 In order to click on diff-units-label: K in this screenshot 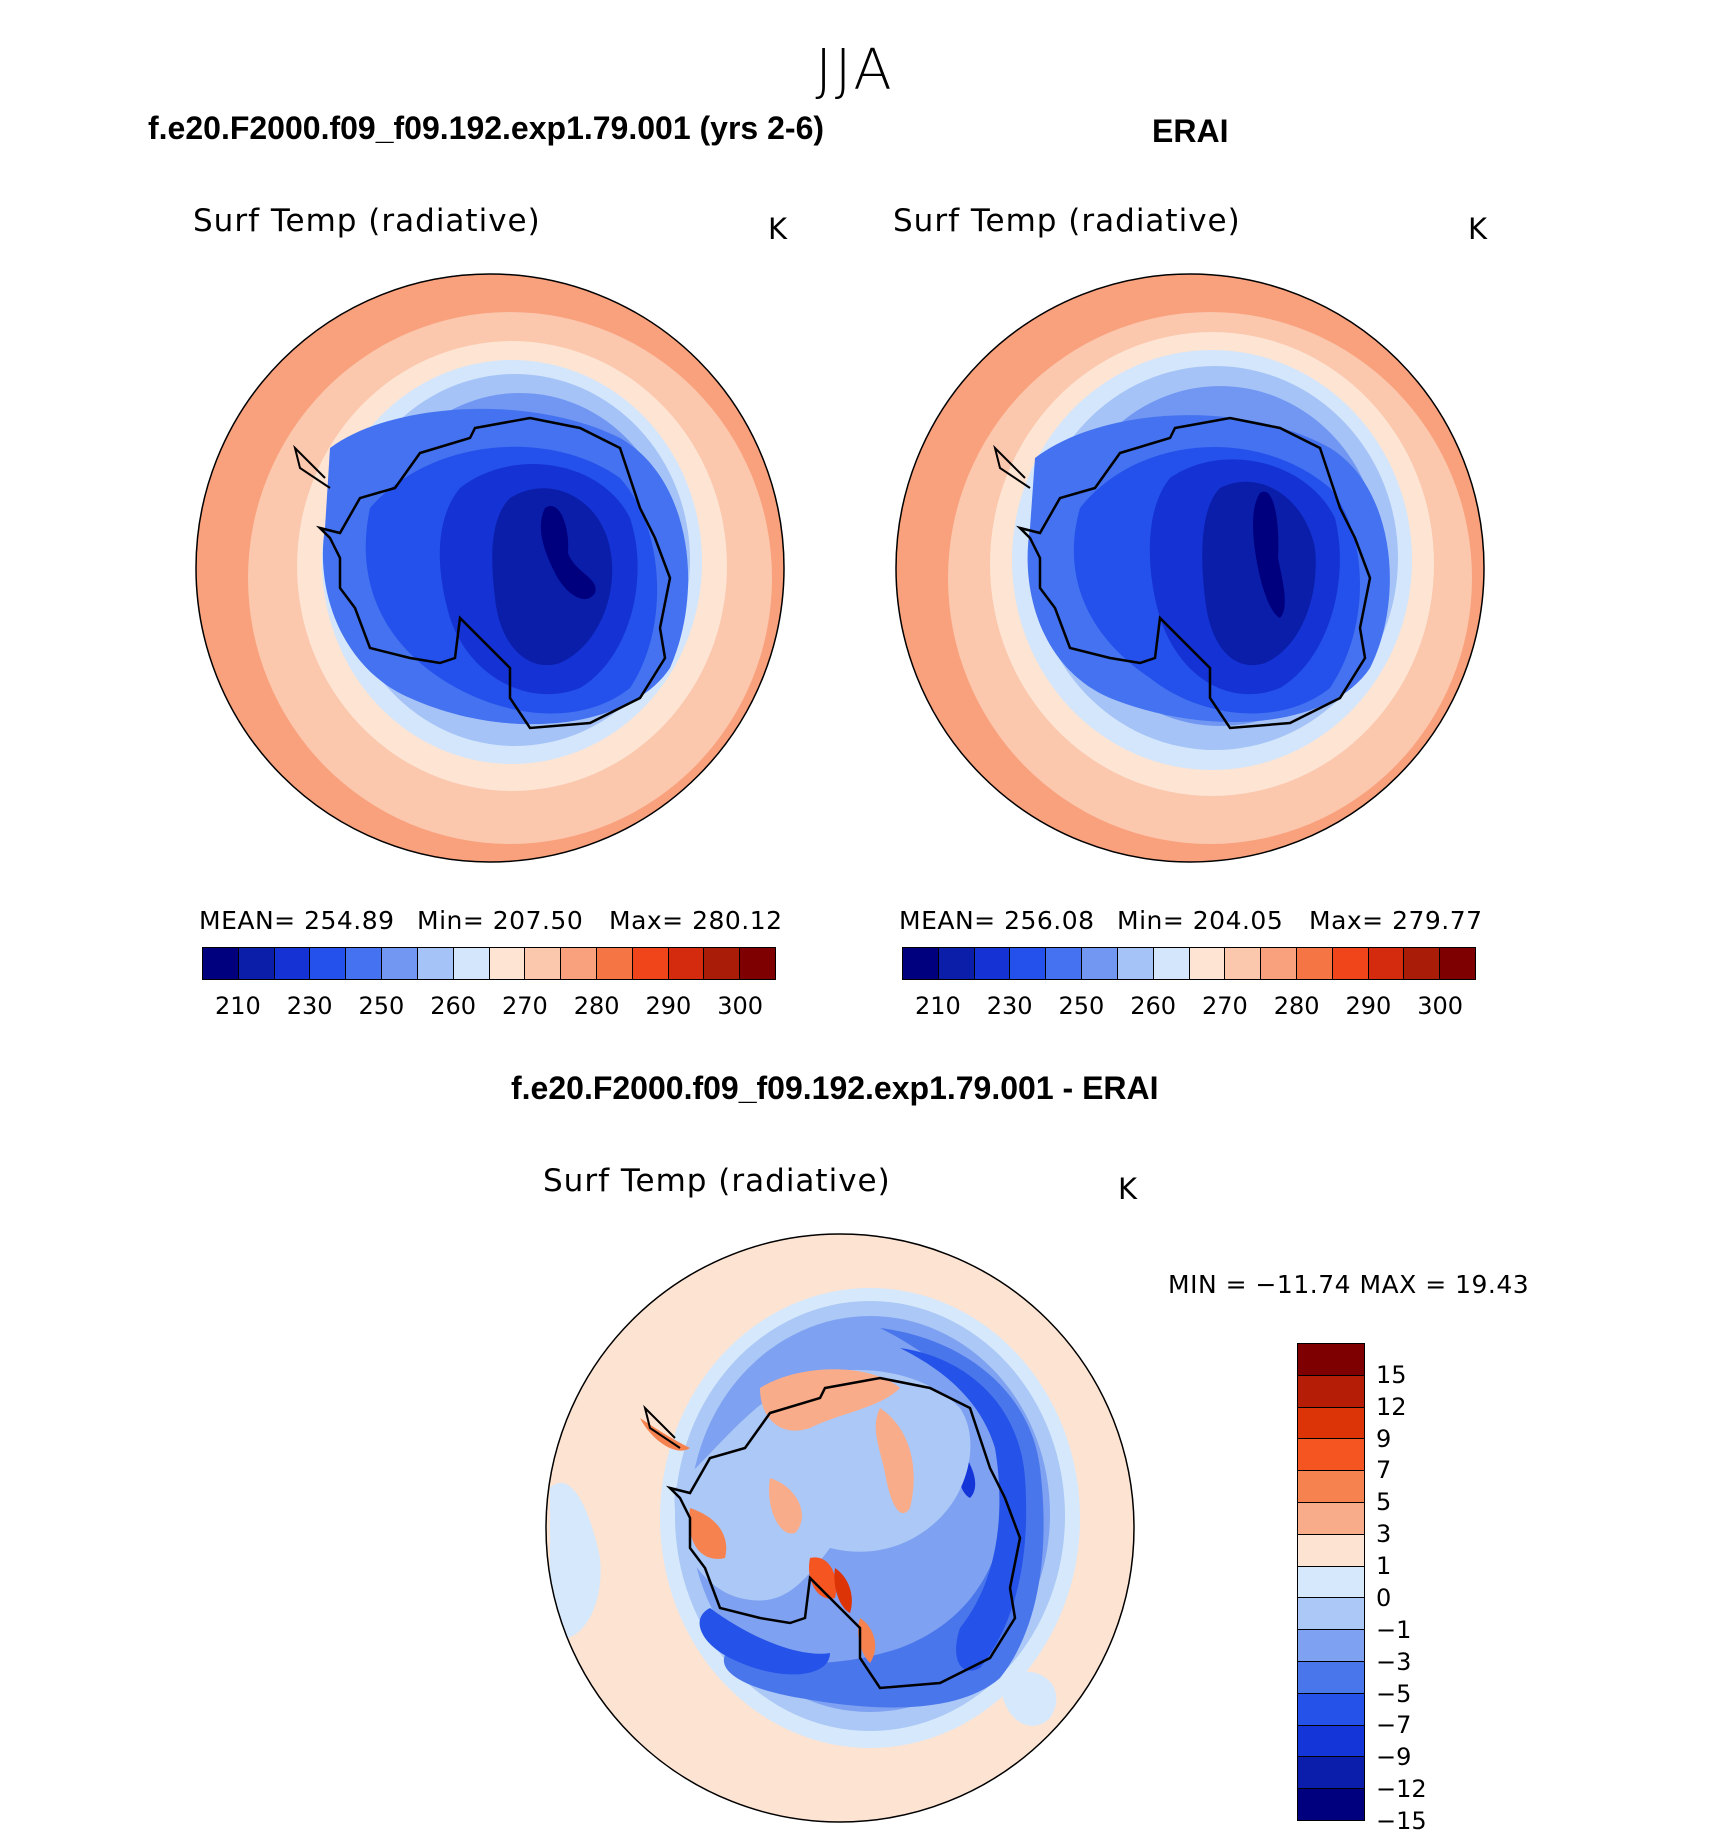, I will do `click(1128, 1189)`.